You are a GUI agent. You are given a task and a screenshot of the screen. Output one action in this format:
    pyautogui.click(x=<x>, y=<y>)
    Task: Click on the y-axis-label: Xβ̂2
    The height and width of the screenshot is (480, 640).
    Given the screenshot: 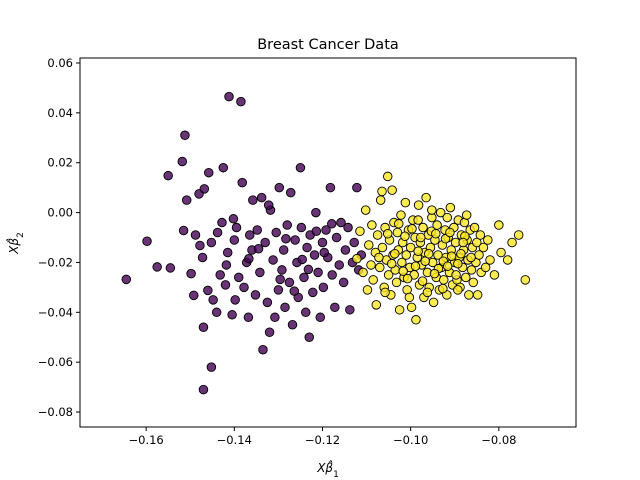 What is the action you would take?
    pyautogui.click(x=15, y=243)
    